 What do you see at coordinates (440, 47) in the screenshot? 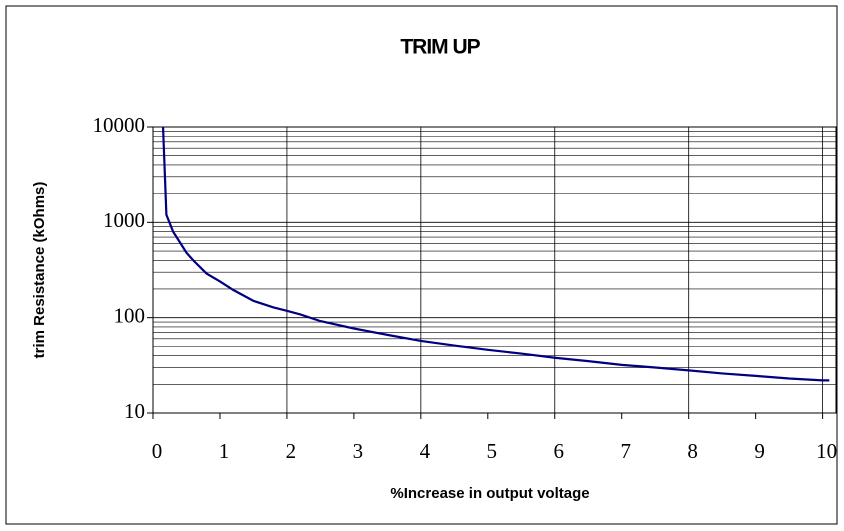
I see `chart-title: TRIM UP` at bounding box center [440, 47].